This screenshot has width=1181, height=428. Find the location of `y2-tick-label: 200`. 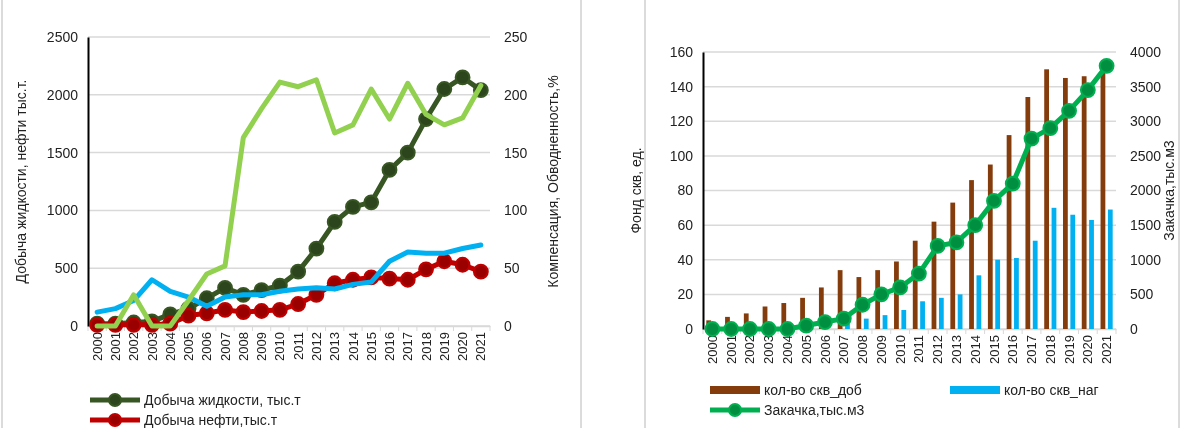

y2-tick-label: 200 is located at coordinates (516, 94).